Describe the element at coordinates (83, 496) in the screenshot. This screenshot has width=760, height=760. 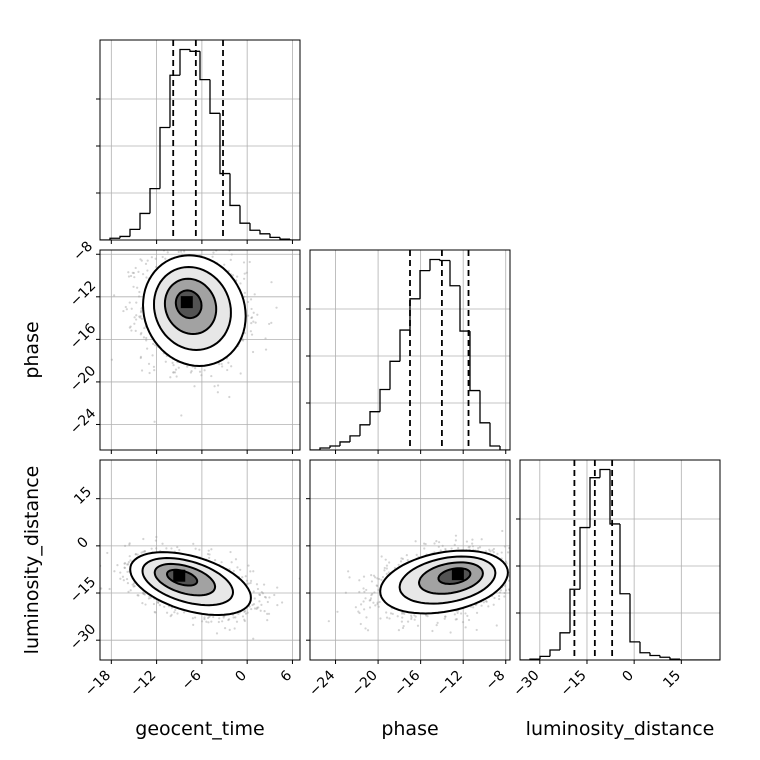
I see `y-tick-label: 15` at that location.